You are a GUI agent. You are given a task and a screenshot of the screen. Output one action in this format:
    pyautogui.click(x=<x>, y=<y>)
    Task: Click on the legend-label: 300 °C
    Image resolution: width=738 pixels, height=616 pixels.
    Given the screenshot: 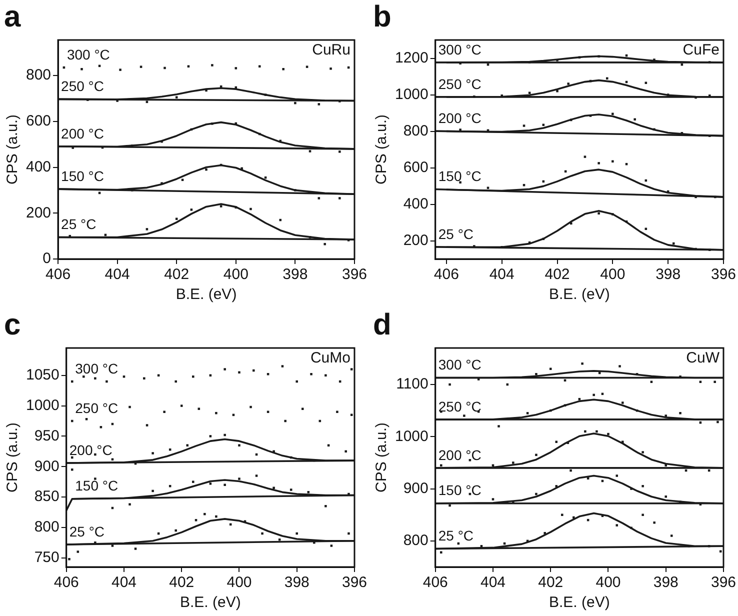 What is the action you would take?
    pyautogui.click(x=460, y=49)
    